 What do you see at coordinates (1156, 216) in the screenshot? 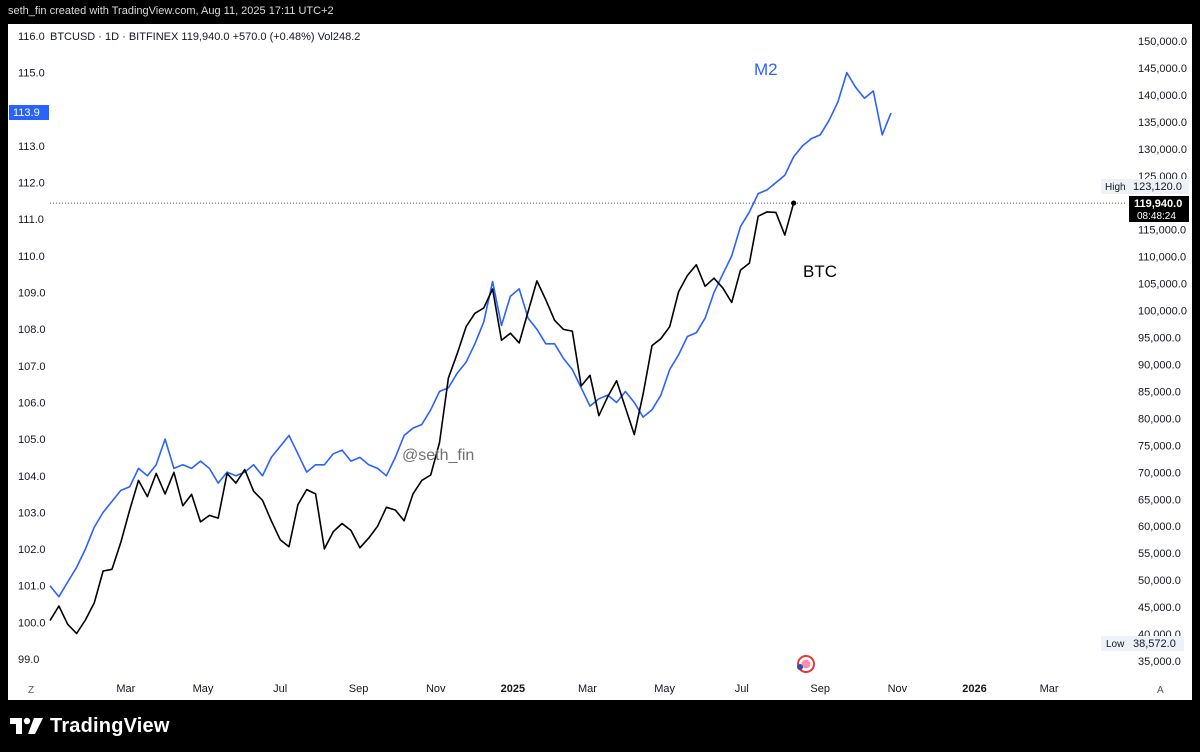
I see `btc-countdown: 08:48:24` at bounding box center [1156, 216].